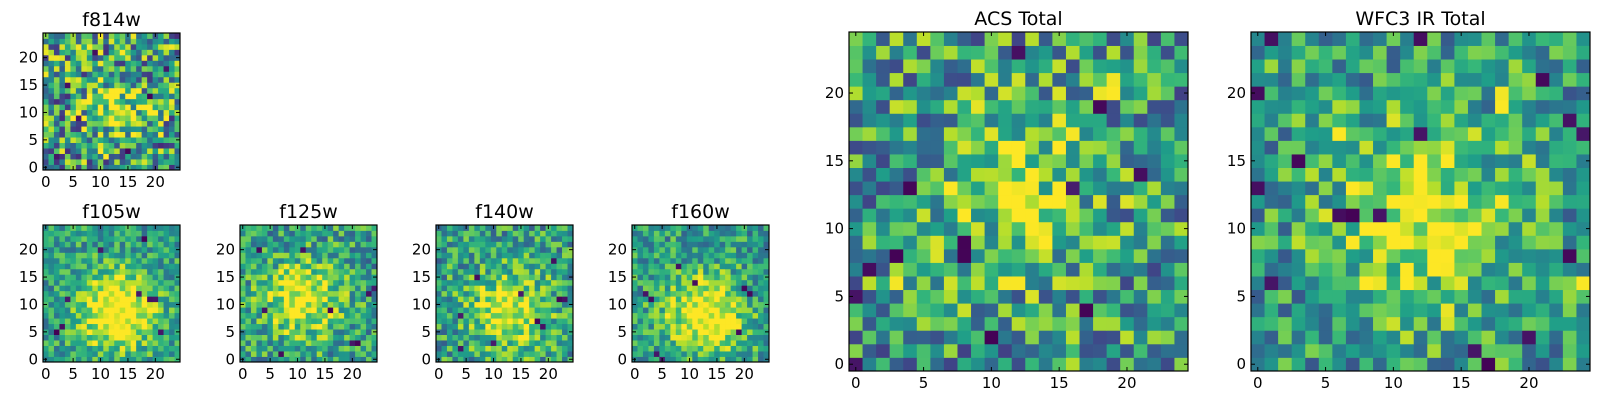 Image resolution: width=1600 pixels, height=400 pixels. I want to click on y-tick-label: 0, so click(426, 359).